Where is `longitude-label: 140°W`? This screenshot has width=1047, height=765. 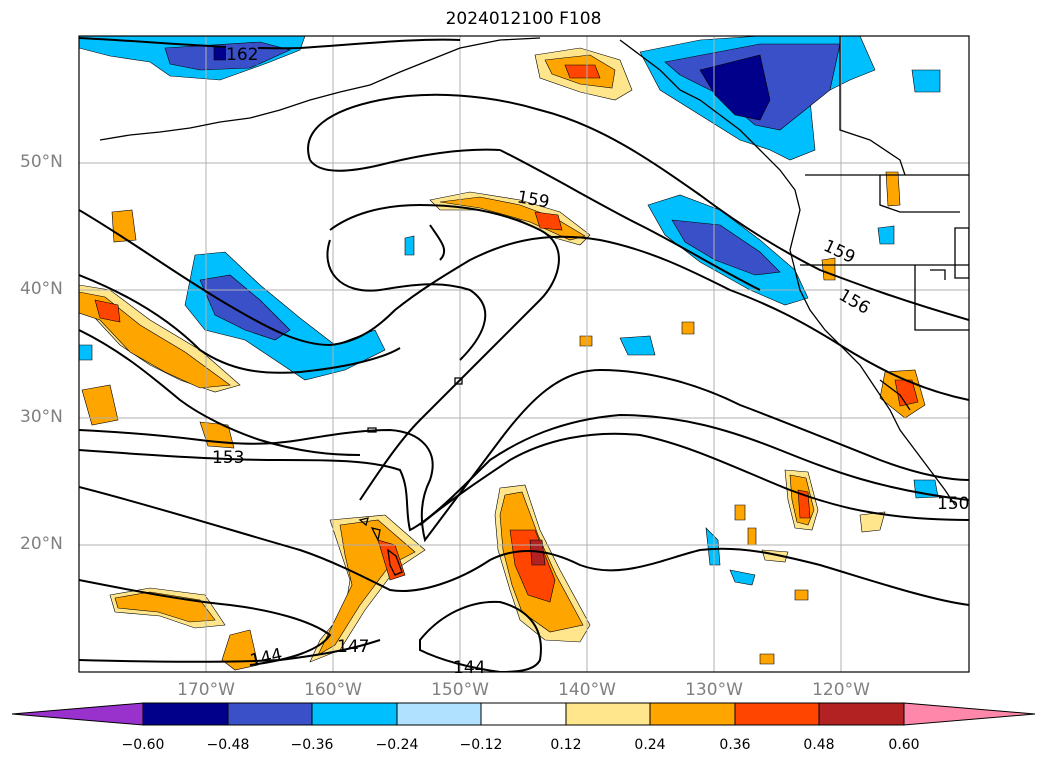 longitude-label: 140°W is located at coordinates (587, 690).